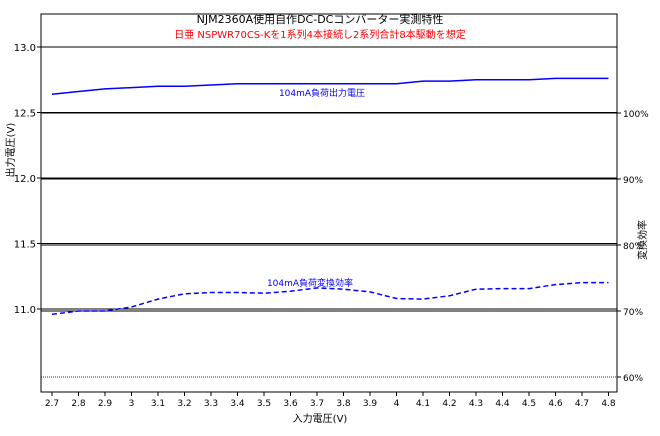  Describe the element at coordinates (343, 404) in the screenshot. I see `x-tick-label: 3.8` at that location.